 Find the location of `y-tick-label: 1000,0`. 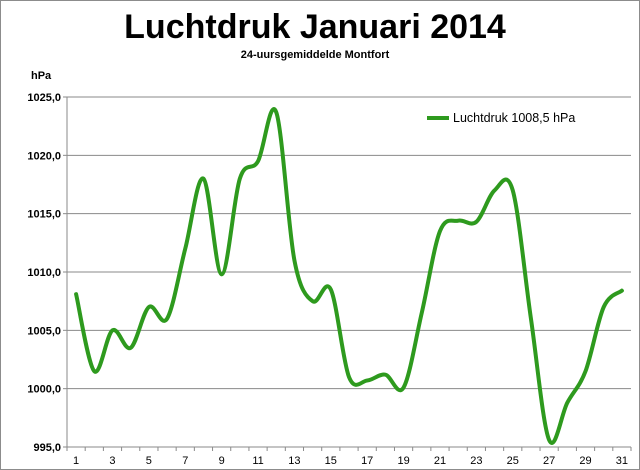

y-tick-label: 1000,0 is located at coordinates (44, 390).